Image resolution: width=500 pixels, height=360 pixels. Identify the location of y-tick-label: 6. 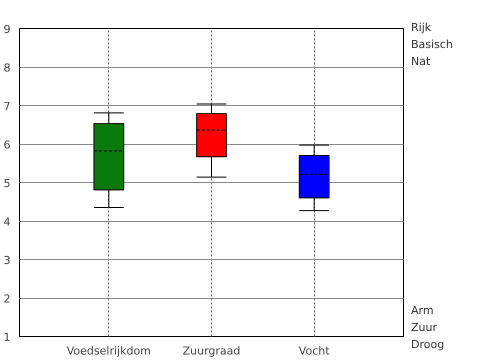
(7, 145).